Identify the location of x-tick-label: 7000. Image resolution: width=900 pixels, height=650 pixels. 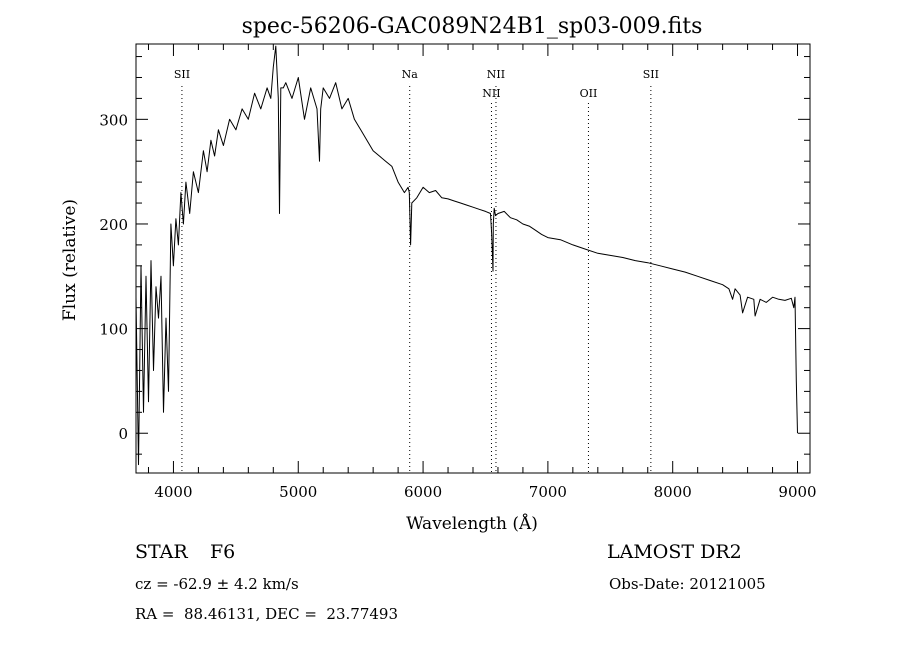
(548, 492).